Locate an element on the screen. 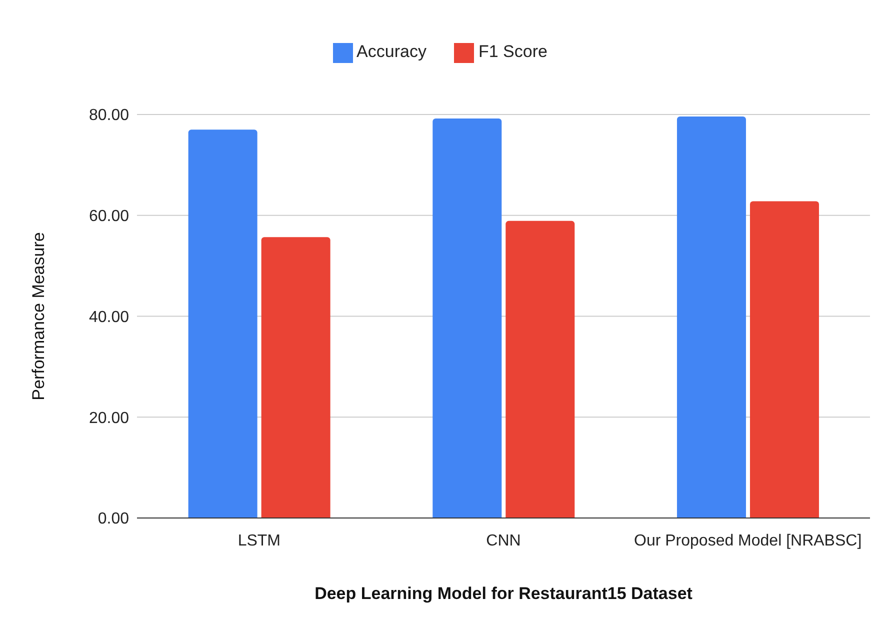 Image resolution: width=886 pixels, height=637 pixels. x-tick-label: Our Proposed Model [NRABSC] is located at coordinates (748, 541).